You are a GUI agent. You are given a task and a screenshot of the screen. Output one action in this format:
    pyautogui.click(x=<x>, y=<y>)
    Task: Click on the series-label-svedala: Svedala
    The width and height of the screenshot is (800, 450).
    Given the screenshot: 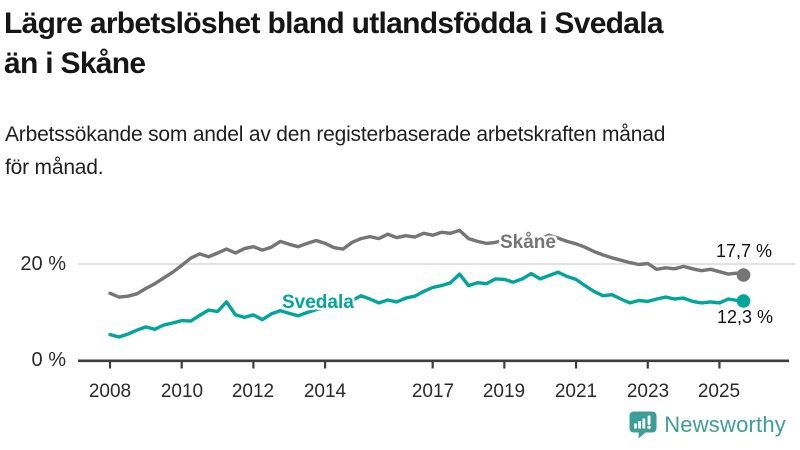 What is the action you would take?
    pyautogui.click(x=318, y=302)
    